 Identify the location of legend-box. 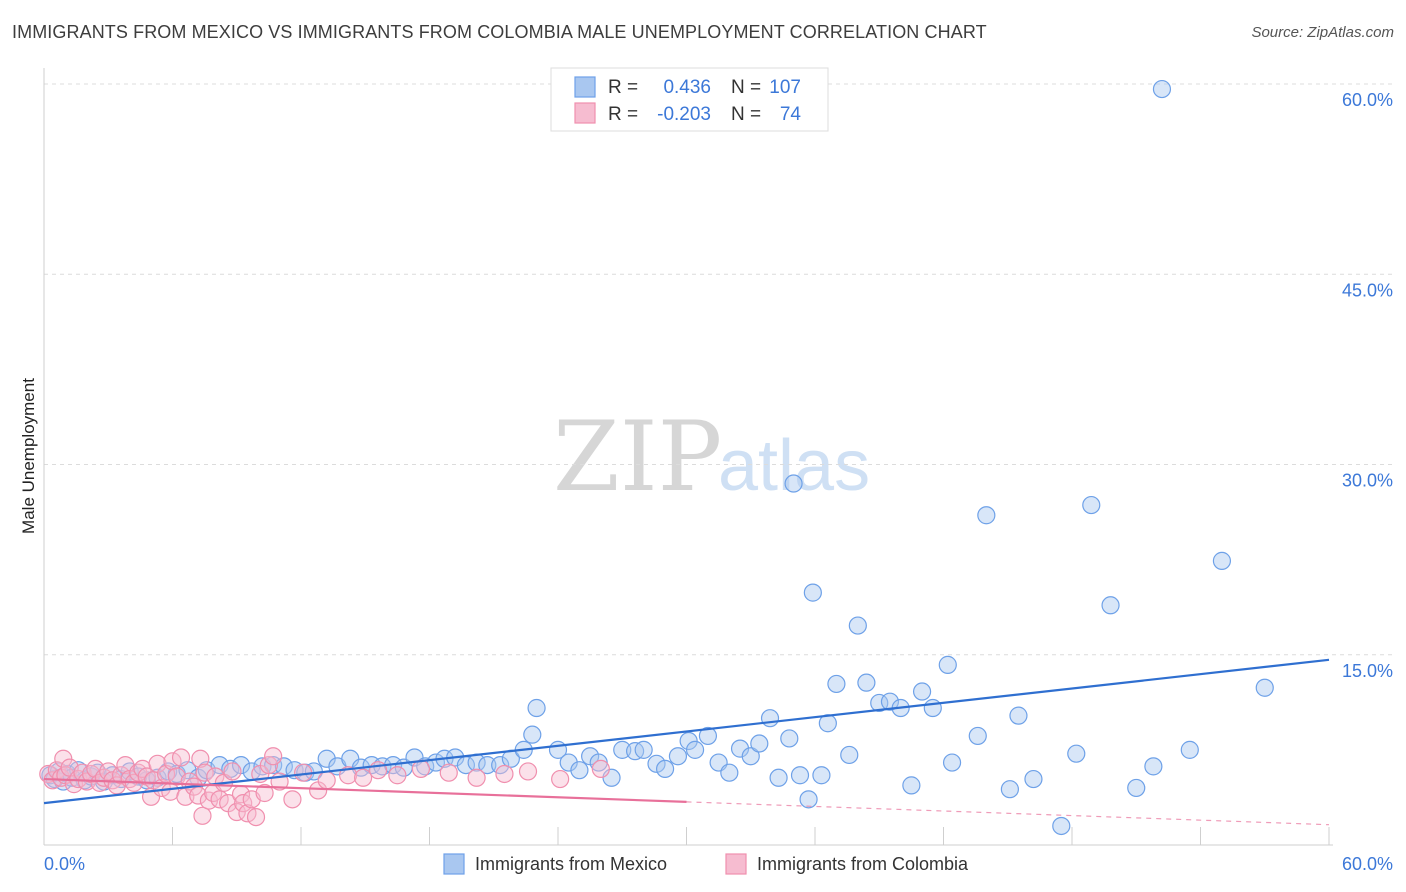
(689, 99).